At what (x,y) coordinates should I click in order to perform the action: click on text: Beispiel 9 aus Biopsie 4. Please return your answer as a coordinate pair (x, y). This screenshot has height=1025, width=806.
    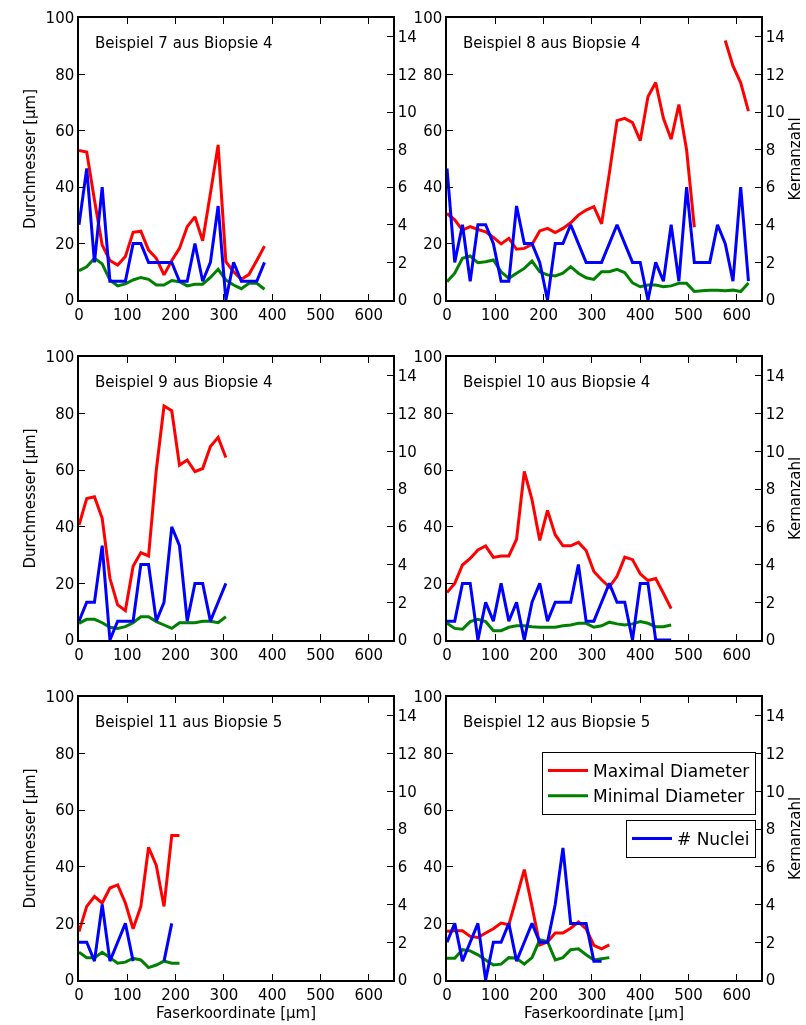
    Looking at the image, I should click on (184, 382).